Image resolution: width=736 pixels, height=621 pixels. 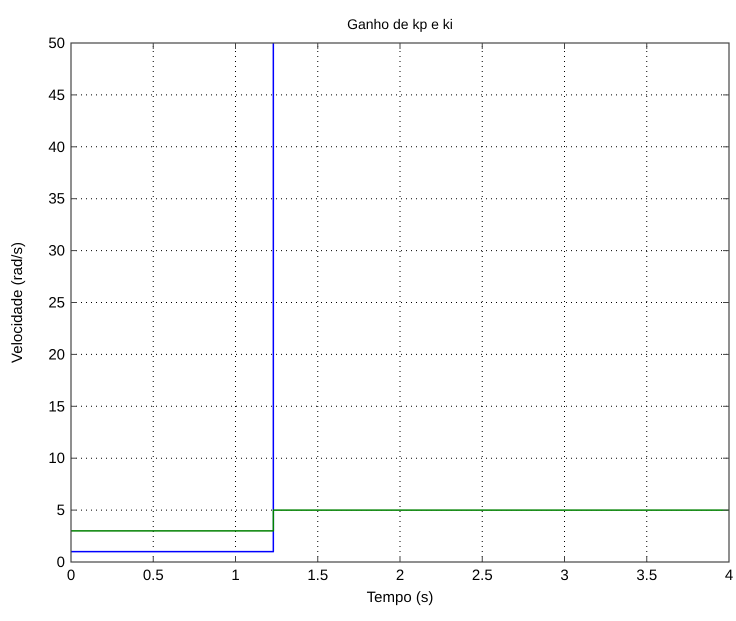 What do you see at coordinates (17, 302) in the screenshot?
I see `y-axis-title: Velocidade (rad/s)` at bounding box center [17, 302].